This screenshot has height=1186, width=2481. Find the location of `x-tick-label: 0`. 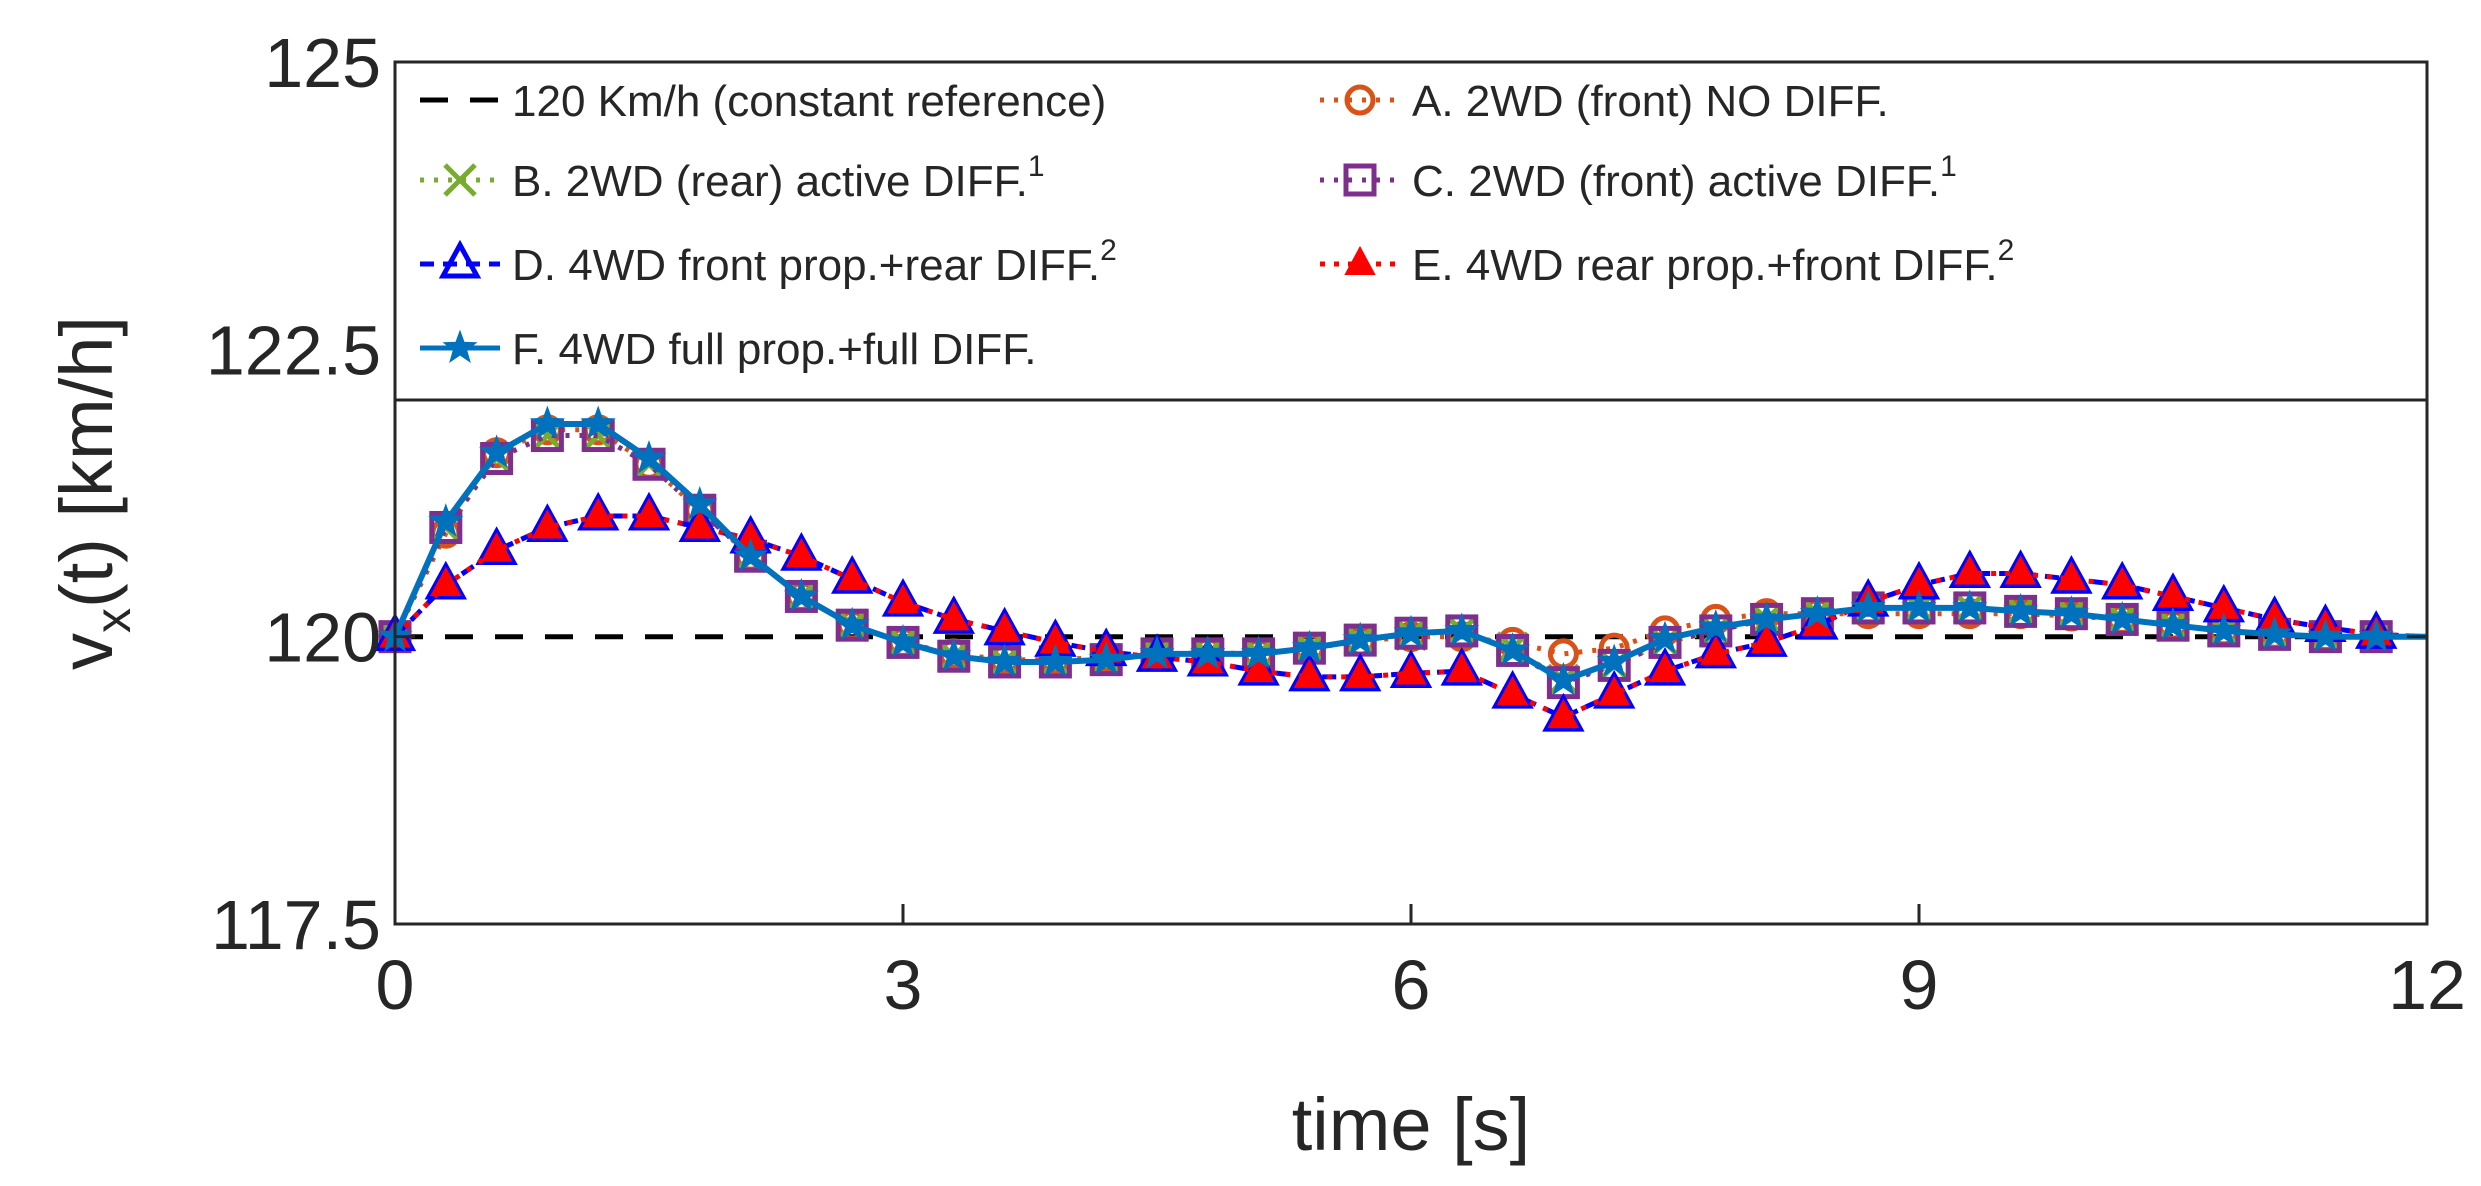

x-tick-label: 0 is located at coordinates (395, 985).